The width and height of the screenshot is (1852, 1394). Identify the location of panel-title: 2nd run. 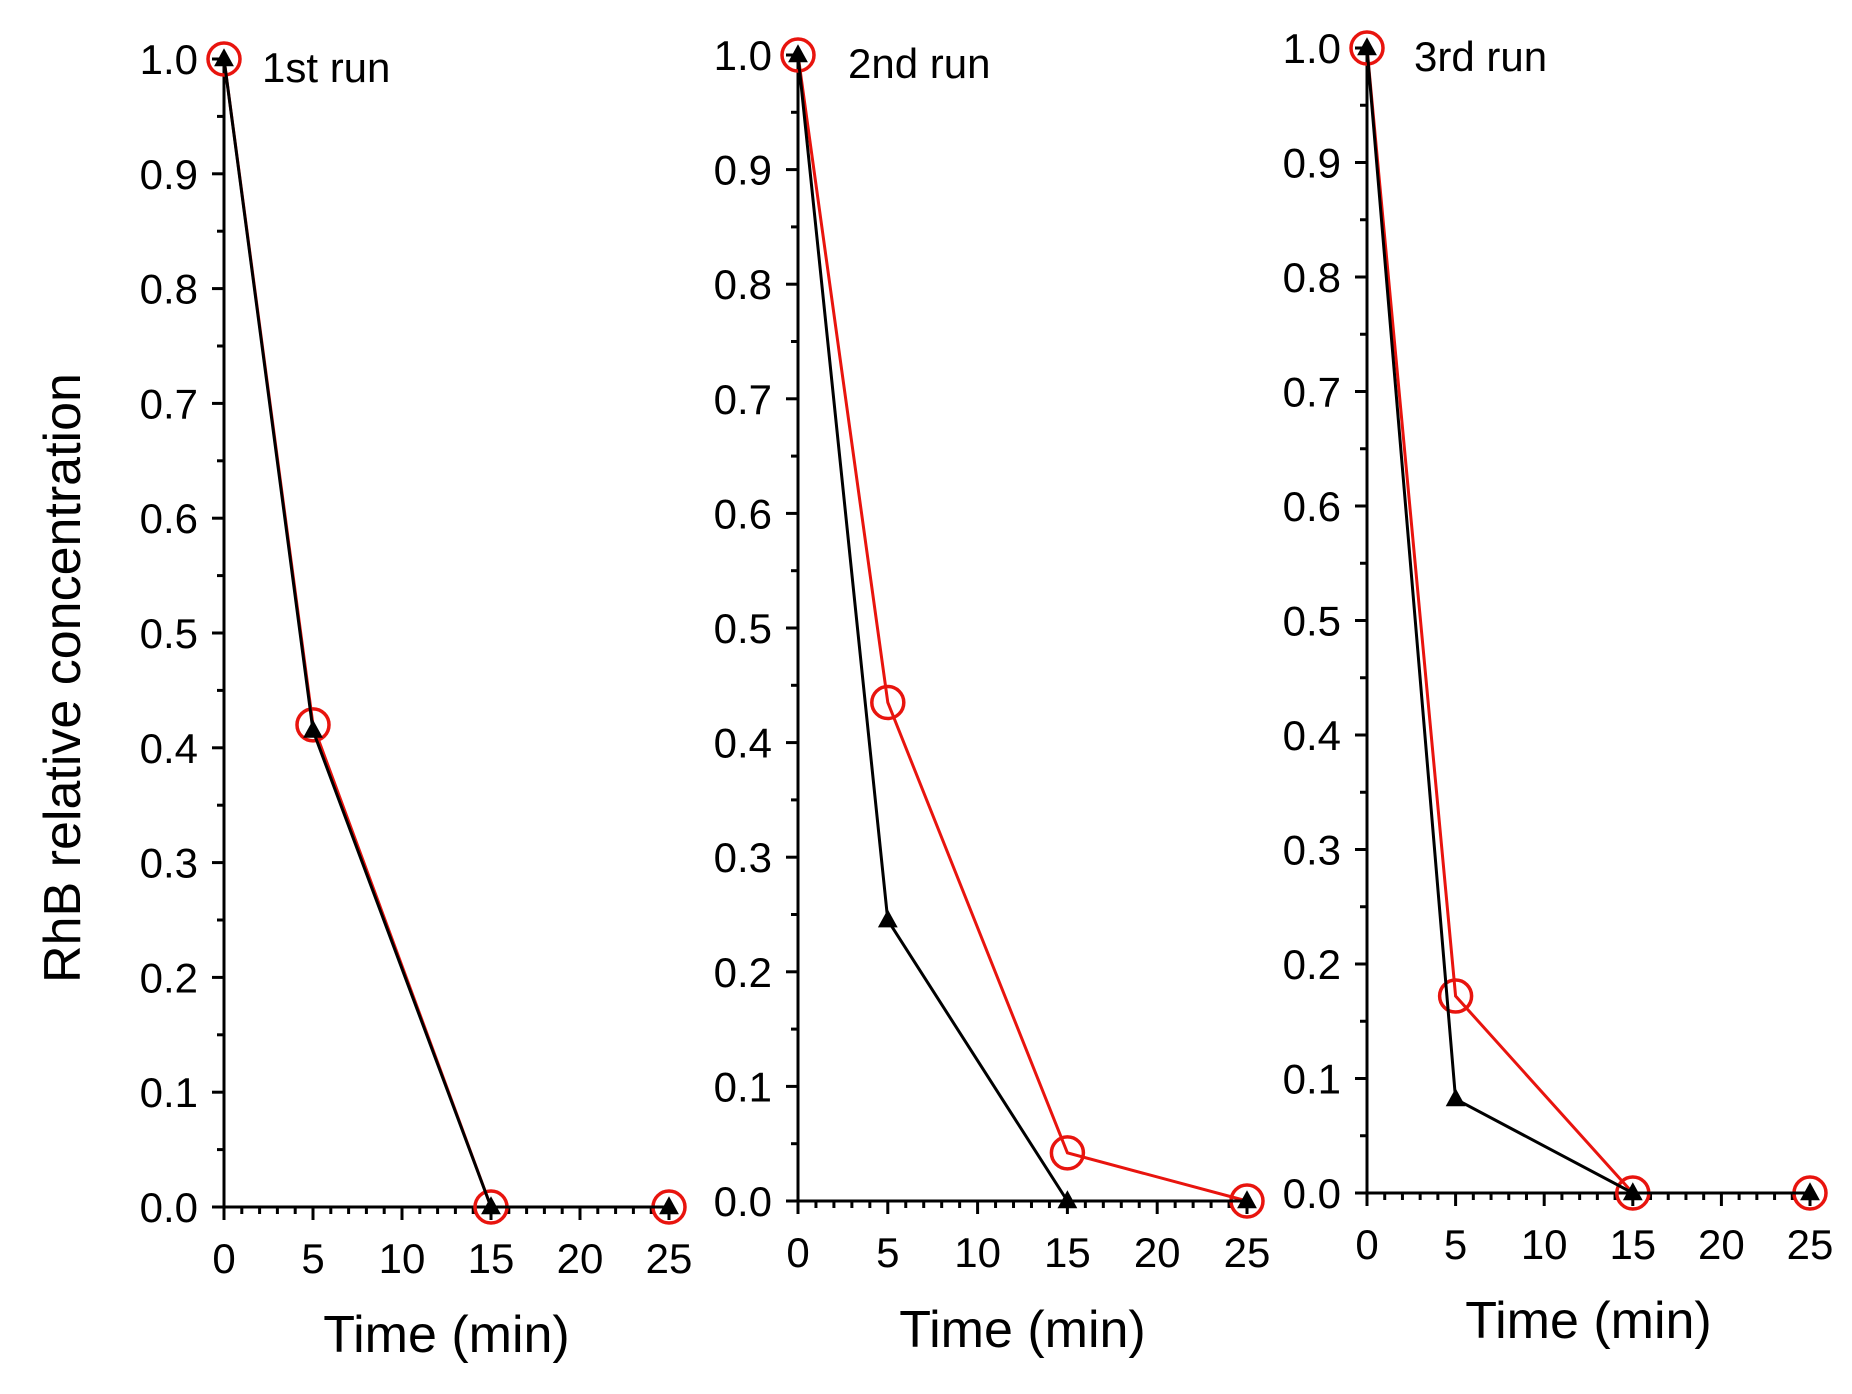
(919, 63).